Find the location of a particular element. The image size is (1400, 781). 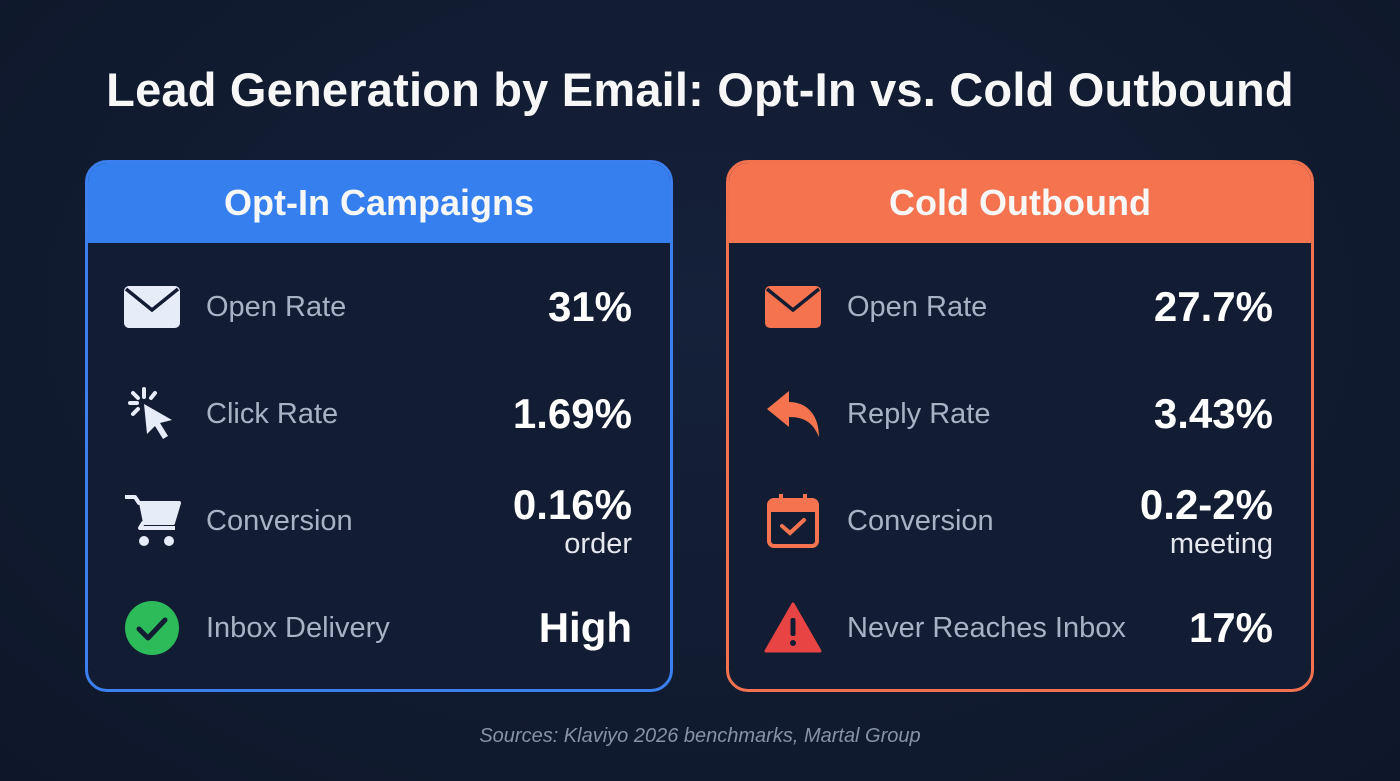

metric-value: 31% is located at coordinates (589, 306).